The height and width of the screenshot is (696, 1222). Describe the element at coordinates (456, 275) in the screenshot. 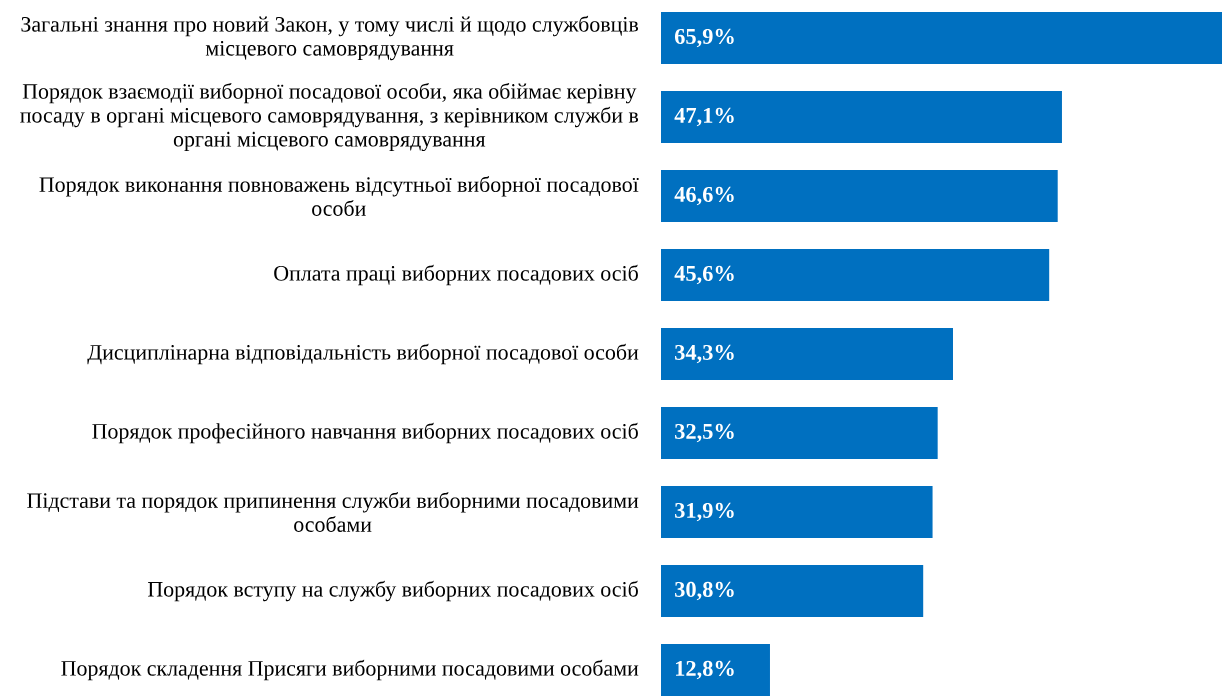

I see `y-tick-label: Оплата праці виборних посадових осіб` at that location.